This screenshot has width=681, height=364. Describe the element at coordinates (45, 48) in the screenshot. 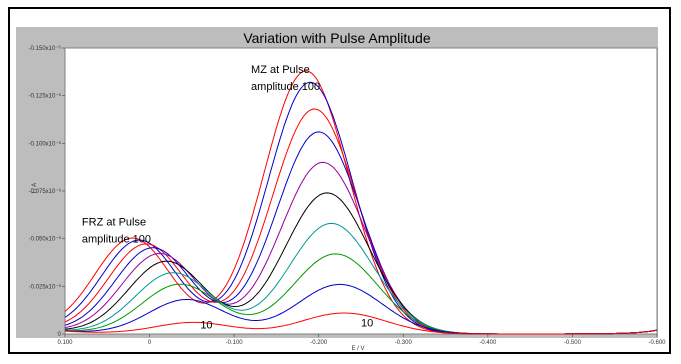

I see `y-tick-label: -0.150x10⁻⁶` at that location.